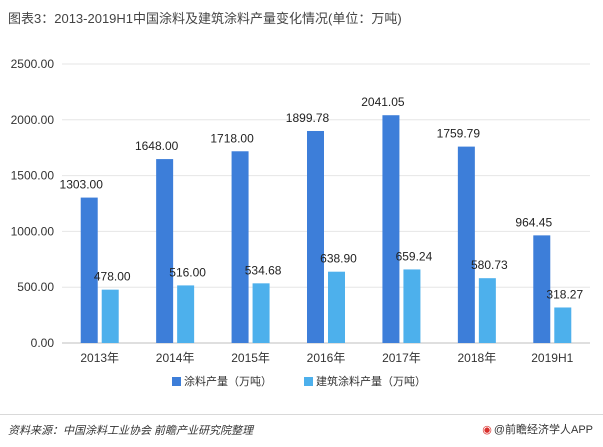 This screenshot has height=447, width=603. Describe the element at coordinates (371, 381) in the screenshot. I see `legend-label: 建筑涂料产量（万吨）` at that location.